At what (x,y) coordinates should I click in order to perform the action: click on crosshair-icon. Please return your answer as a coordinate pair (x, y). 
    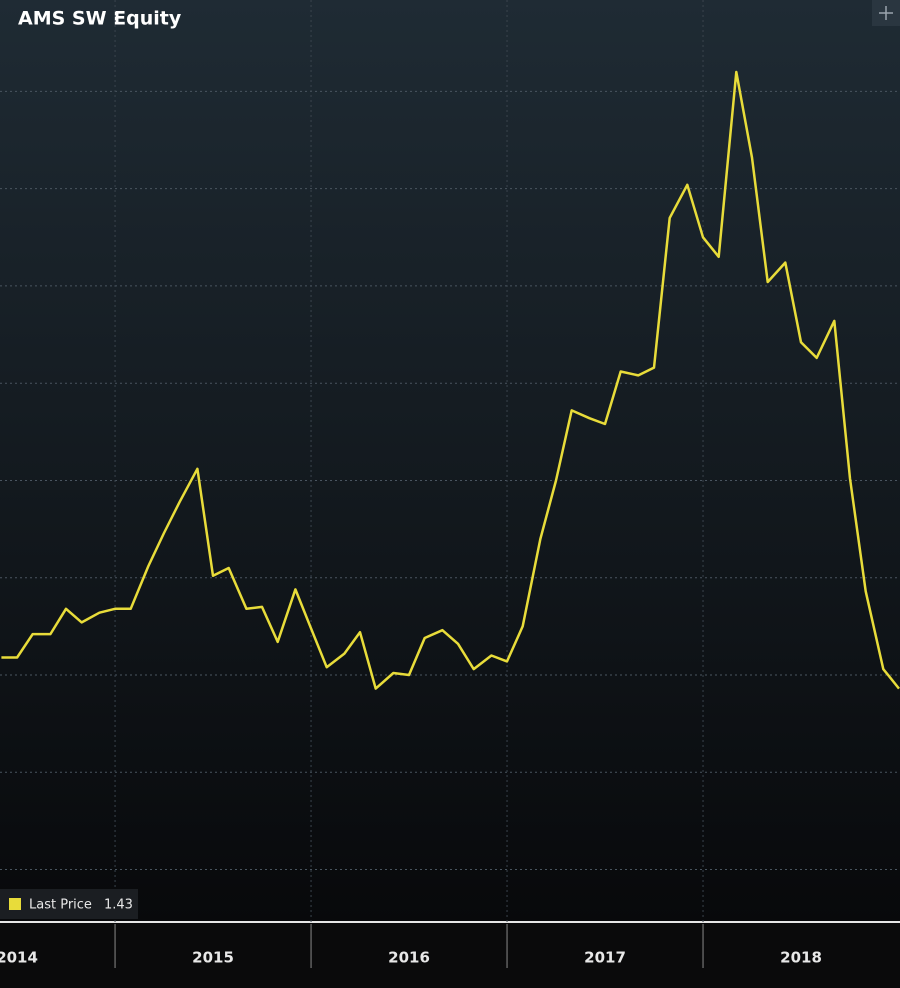
    Looking at the image, I should click on (886, 13).